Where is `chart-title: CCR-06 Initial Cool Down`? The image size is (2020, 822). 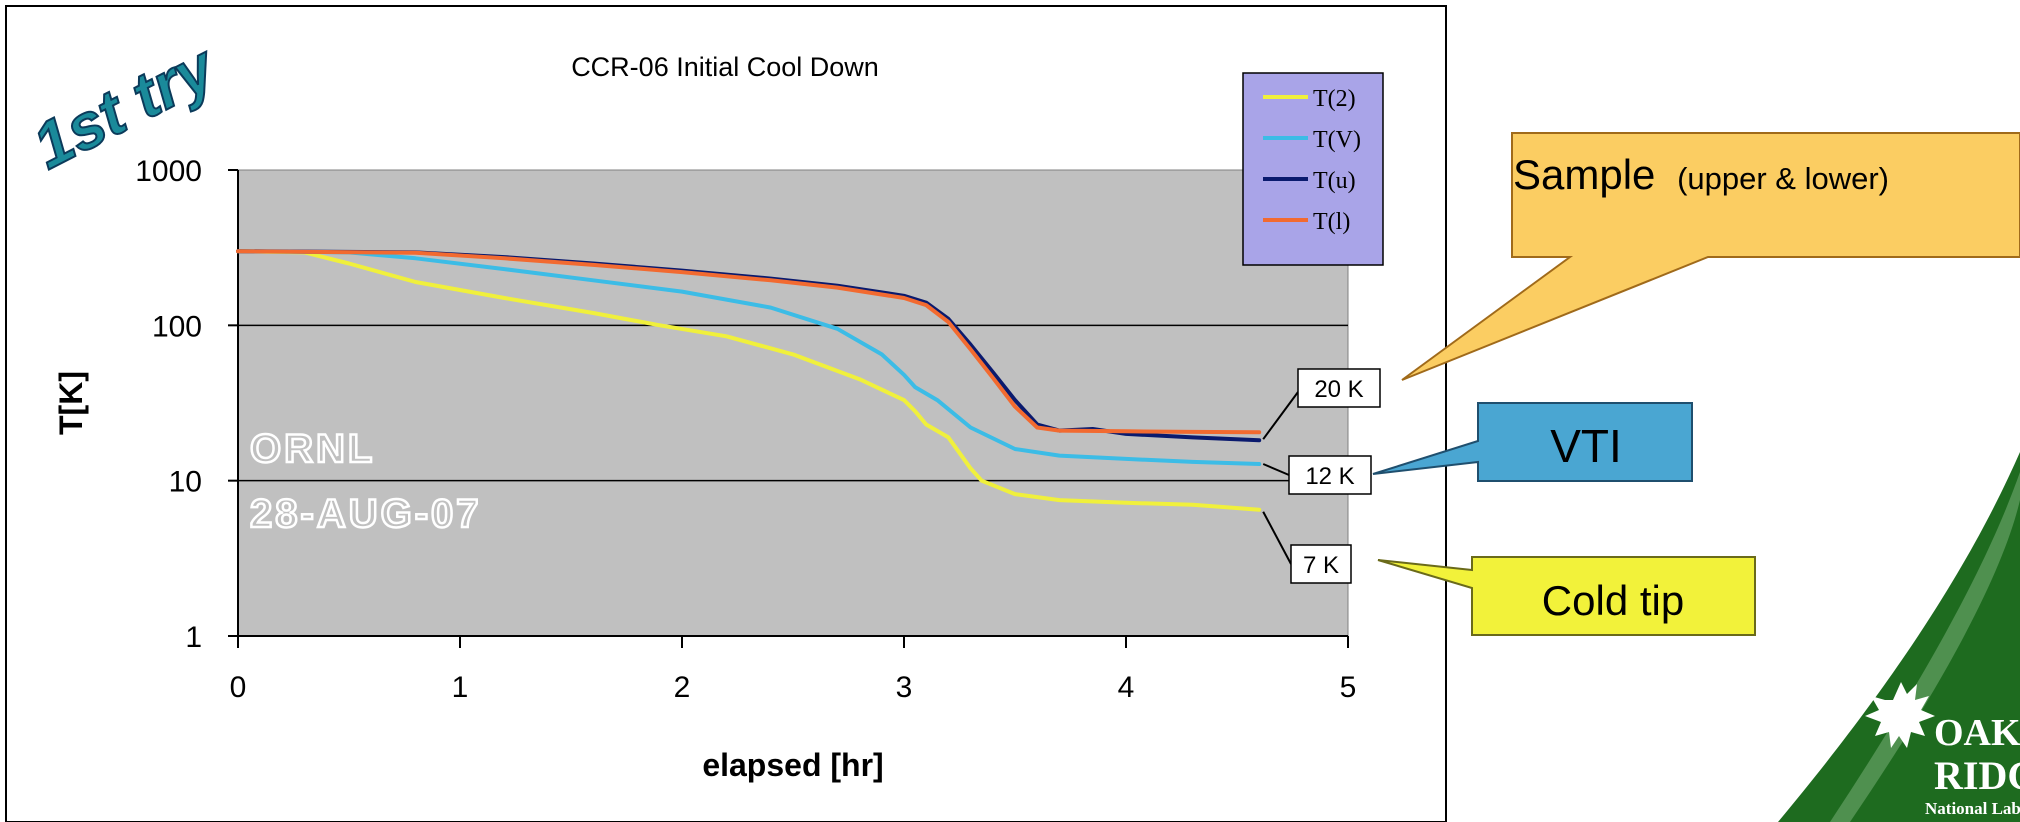 chart-title: CCR-06 Initial Cool Down is located at coordinates (725, 67).